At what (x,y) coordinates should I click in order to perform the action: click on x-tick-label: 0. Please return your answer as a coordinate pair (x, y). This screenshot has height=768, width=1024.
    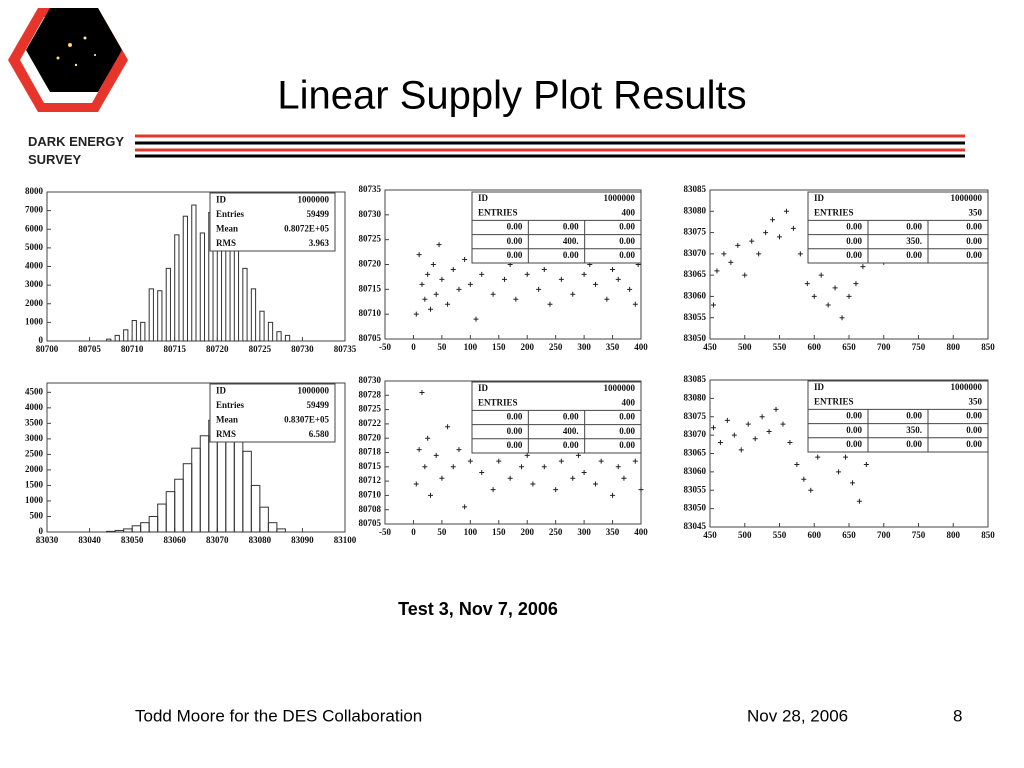
    Looking at the image, I should click on (413, 532).